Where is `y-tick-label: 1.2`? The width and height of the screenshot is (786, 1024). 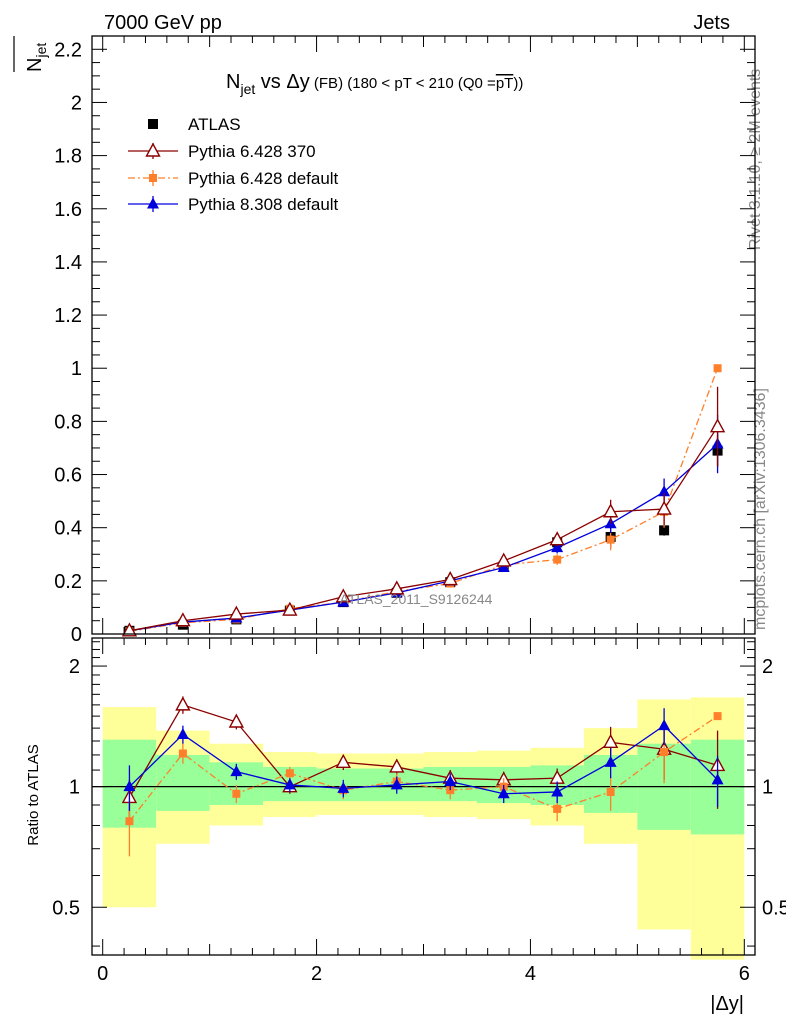
y-tick-label: 1.2 is located at coordinates (68, 316).